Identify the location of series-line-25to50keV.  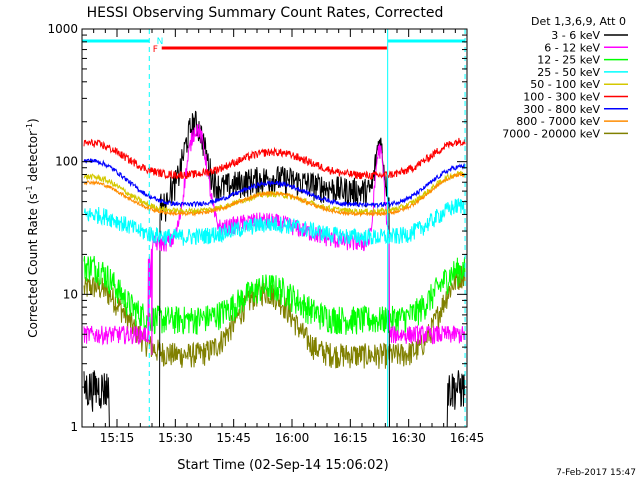
(274, 222).